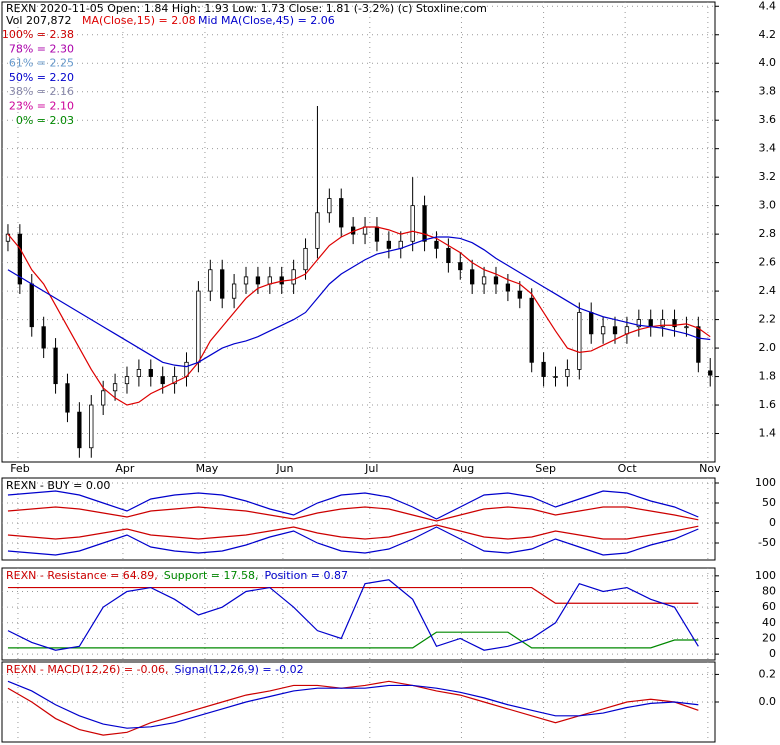  What do you see at coordinates (545, 468) in the screenshot?
I see `x-tick-label: Sep` at bounding box center [545, 468].